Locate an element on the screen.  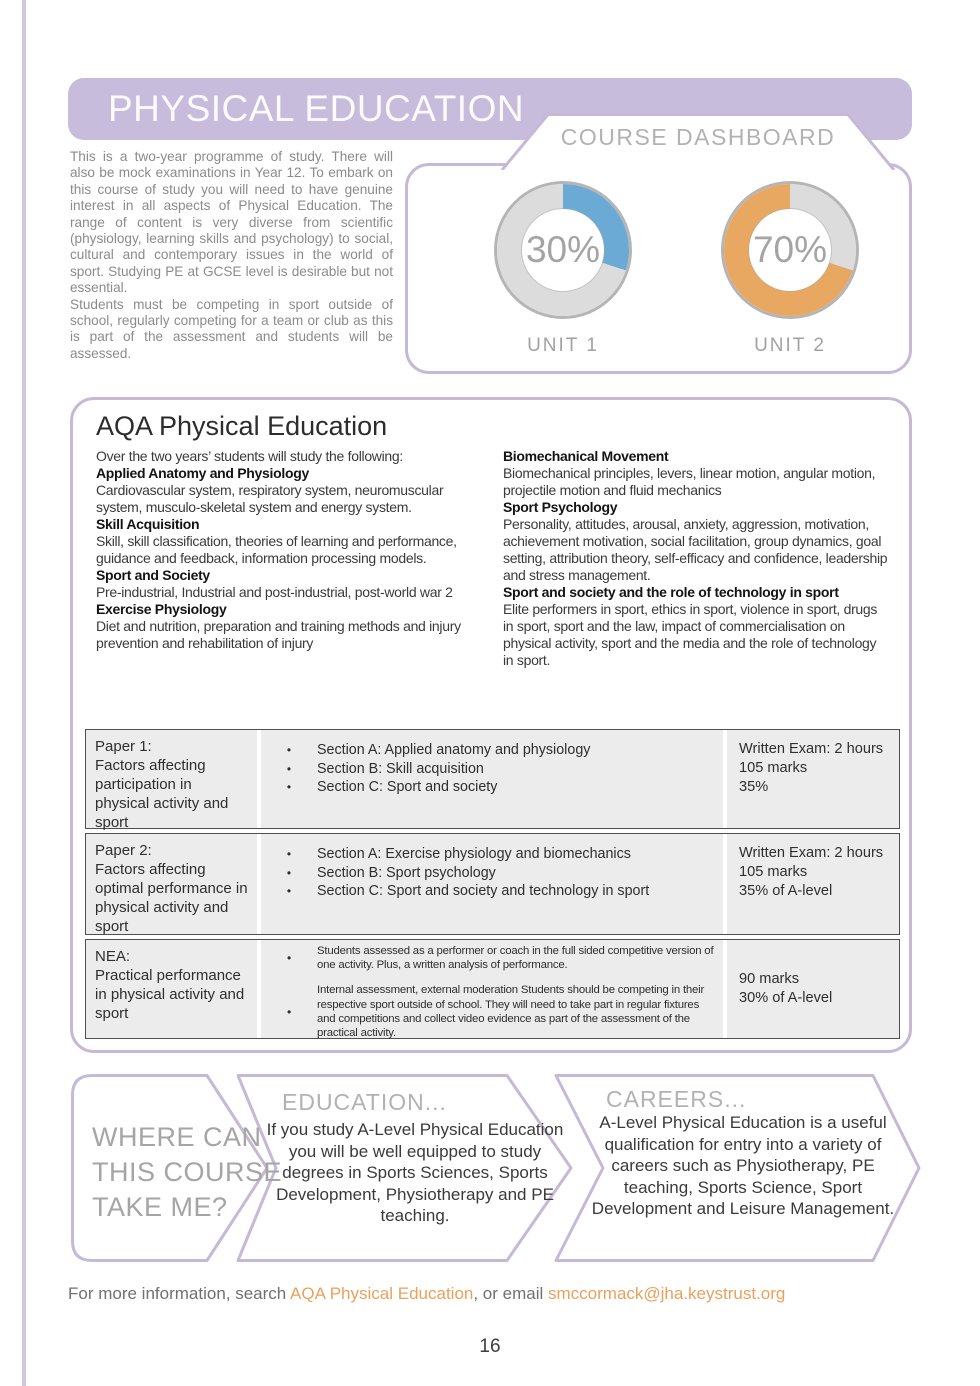
unit2-percentage: 70% is located at coordinates (790, 249).